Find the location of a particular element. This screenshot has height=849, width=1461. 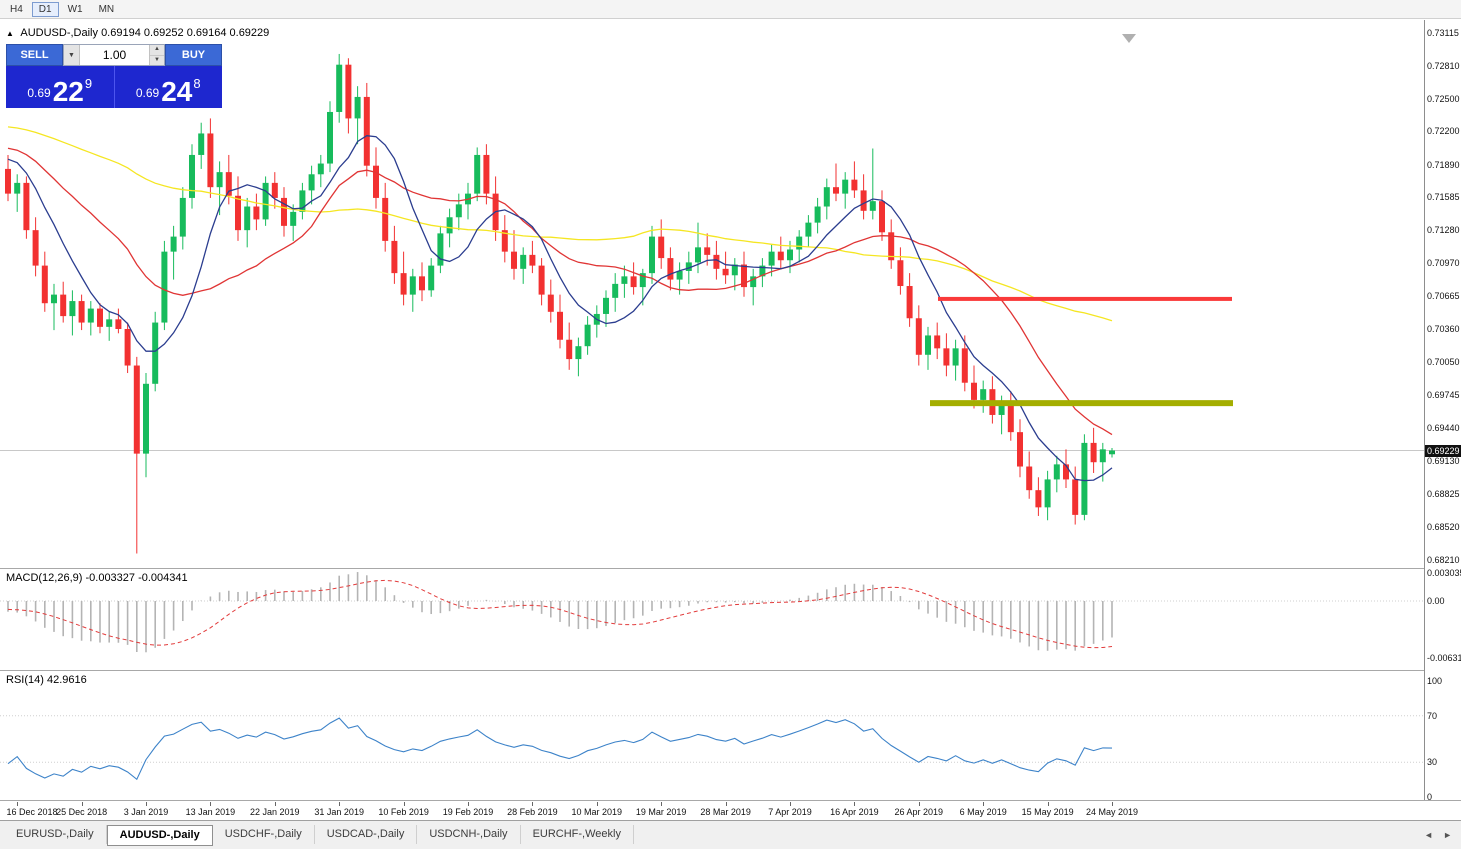

timeframe-w1-button: W1 is located at coordinates (75, 9).